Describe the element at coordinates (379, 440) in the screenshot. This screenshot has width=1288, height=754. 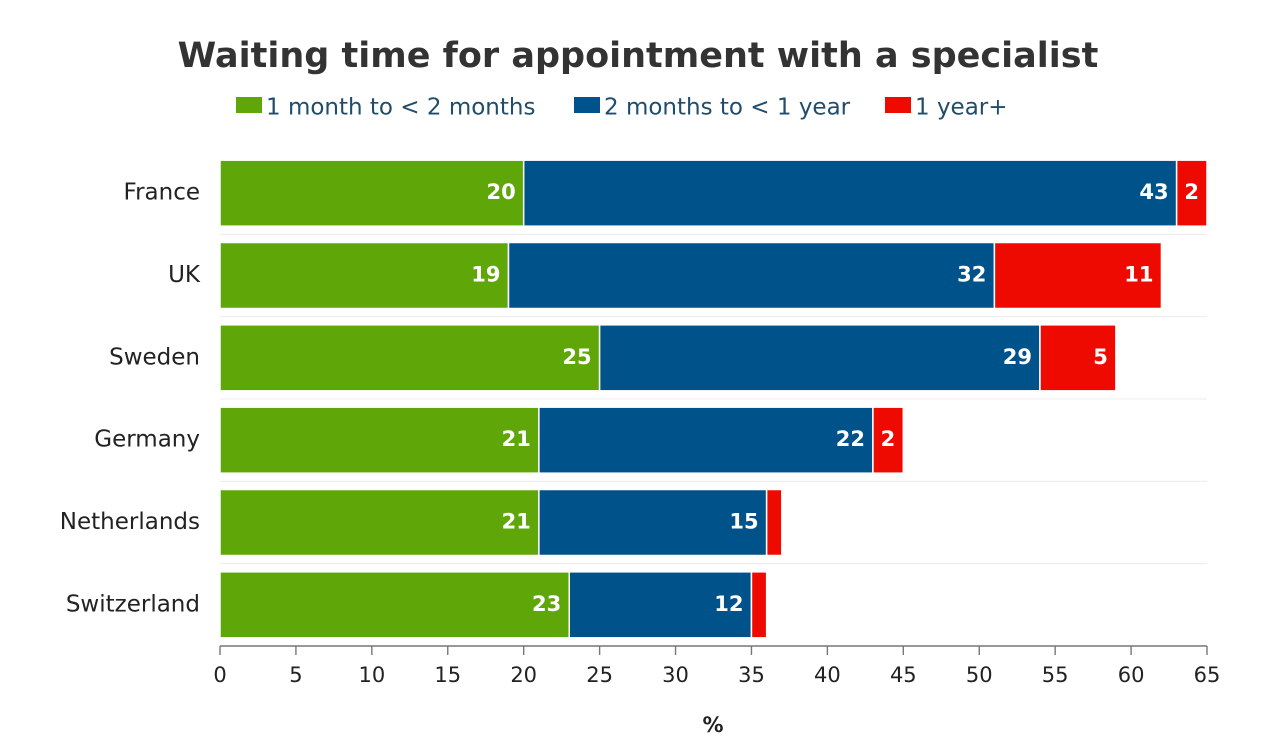
I see `bar-germany-1-month-to-2-months` at that location.